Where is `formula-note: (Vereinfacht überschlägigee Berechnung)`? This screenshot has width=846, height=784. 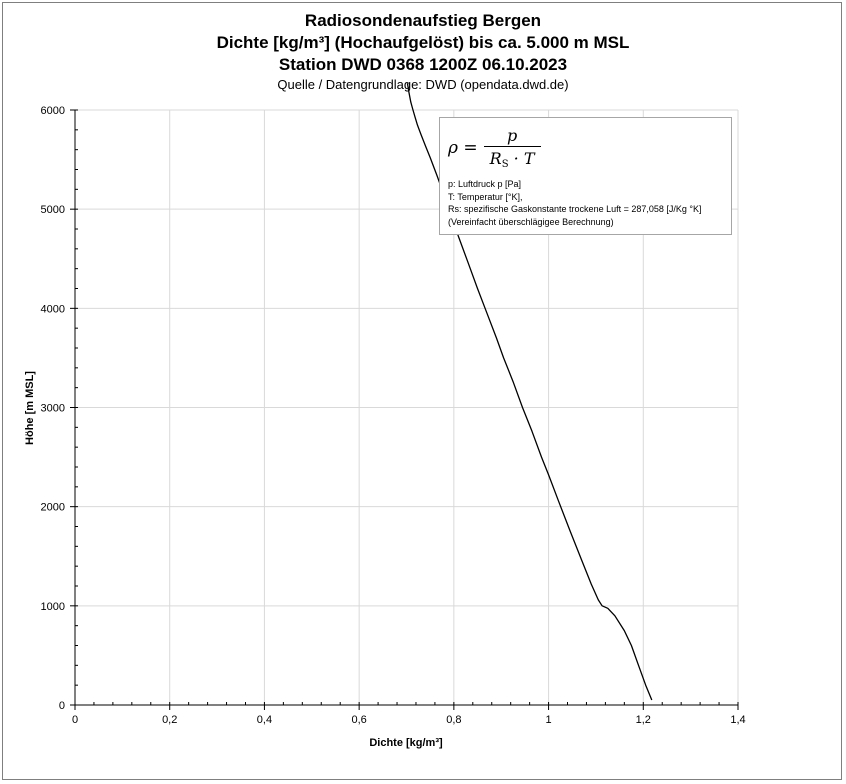 formula-note: (Vereinfacht überschlägigee Berechnung) is located at coordinates (531, 221).